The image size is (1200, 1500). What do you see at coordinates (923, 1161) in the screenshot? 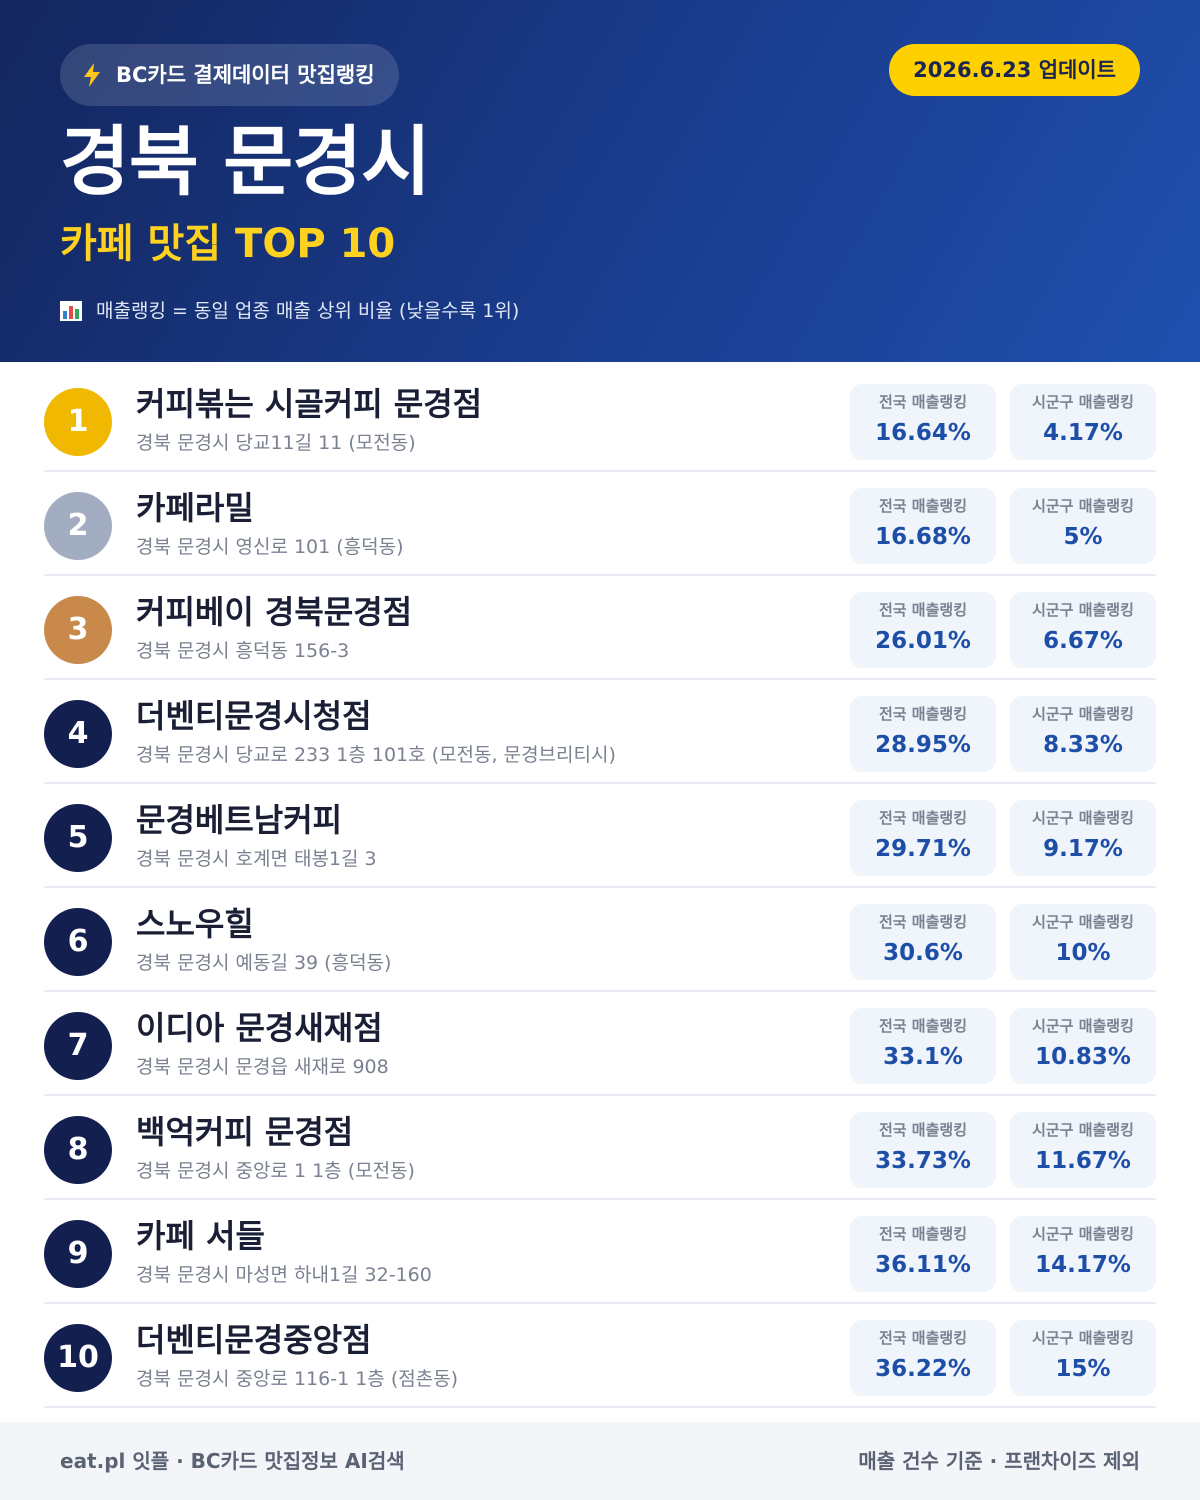
I see `national-value: 33.73%` at bounding box center [923, 1161].